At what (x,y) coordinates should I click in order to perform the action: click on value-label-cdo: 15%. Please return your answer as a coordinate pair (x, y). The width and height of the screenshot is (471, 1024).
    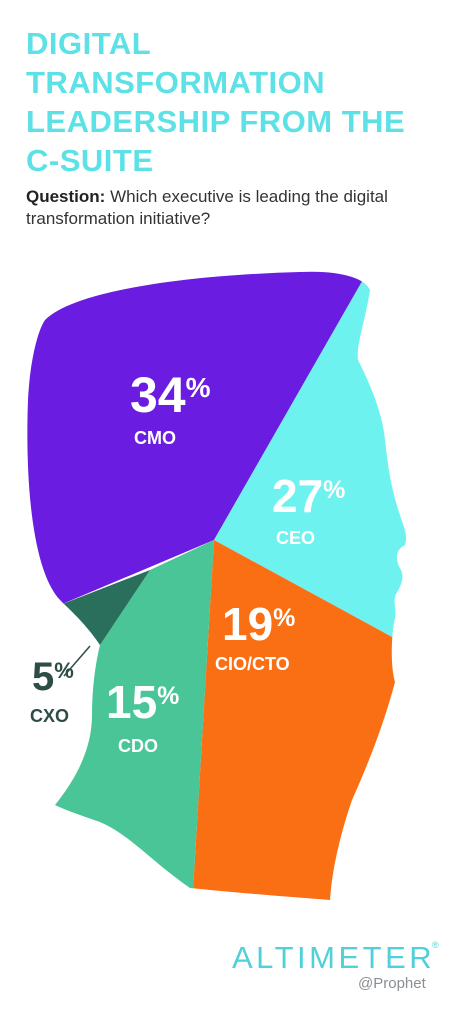
    Looking at the image, I should click on (142, 702).